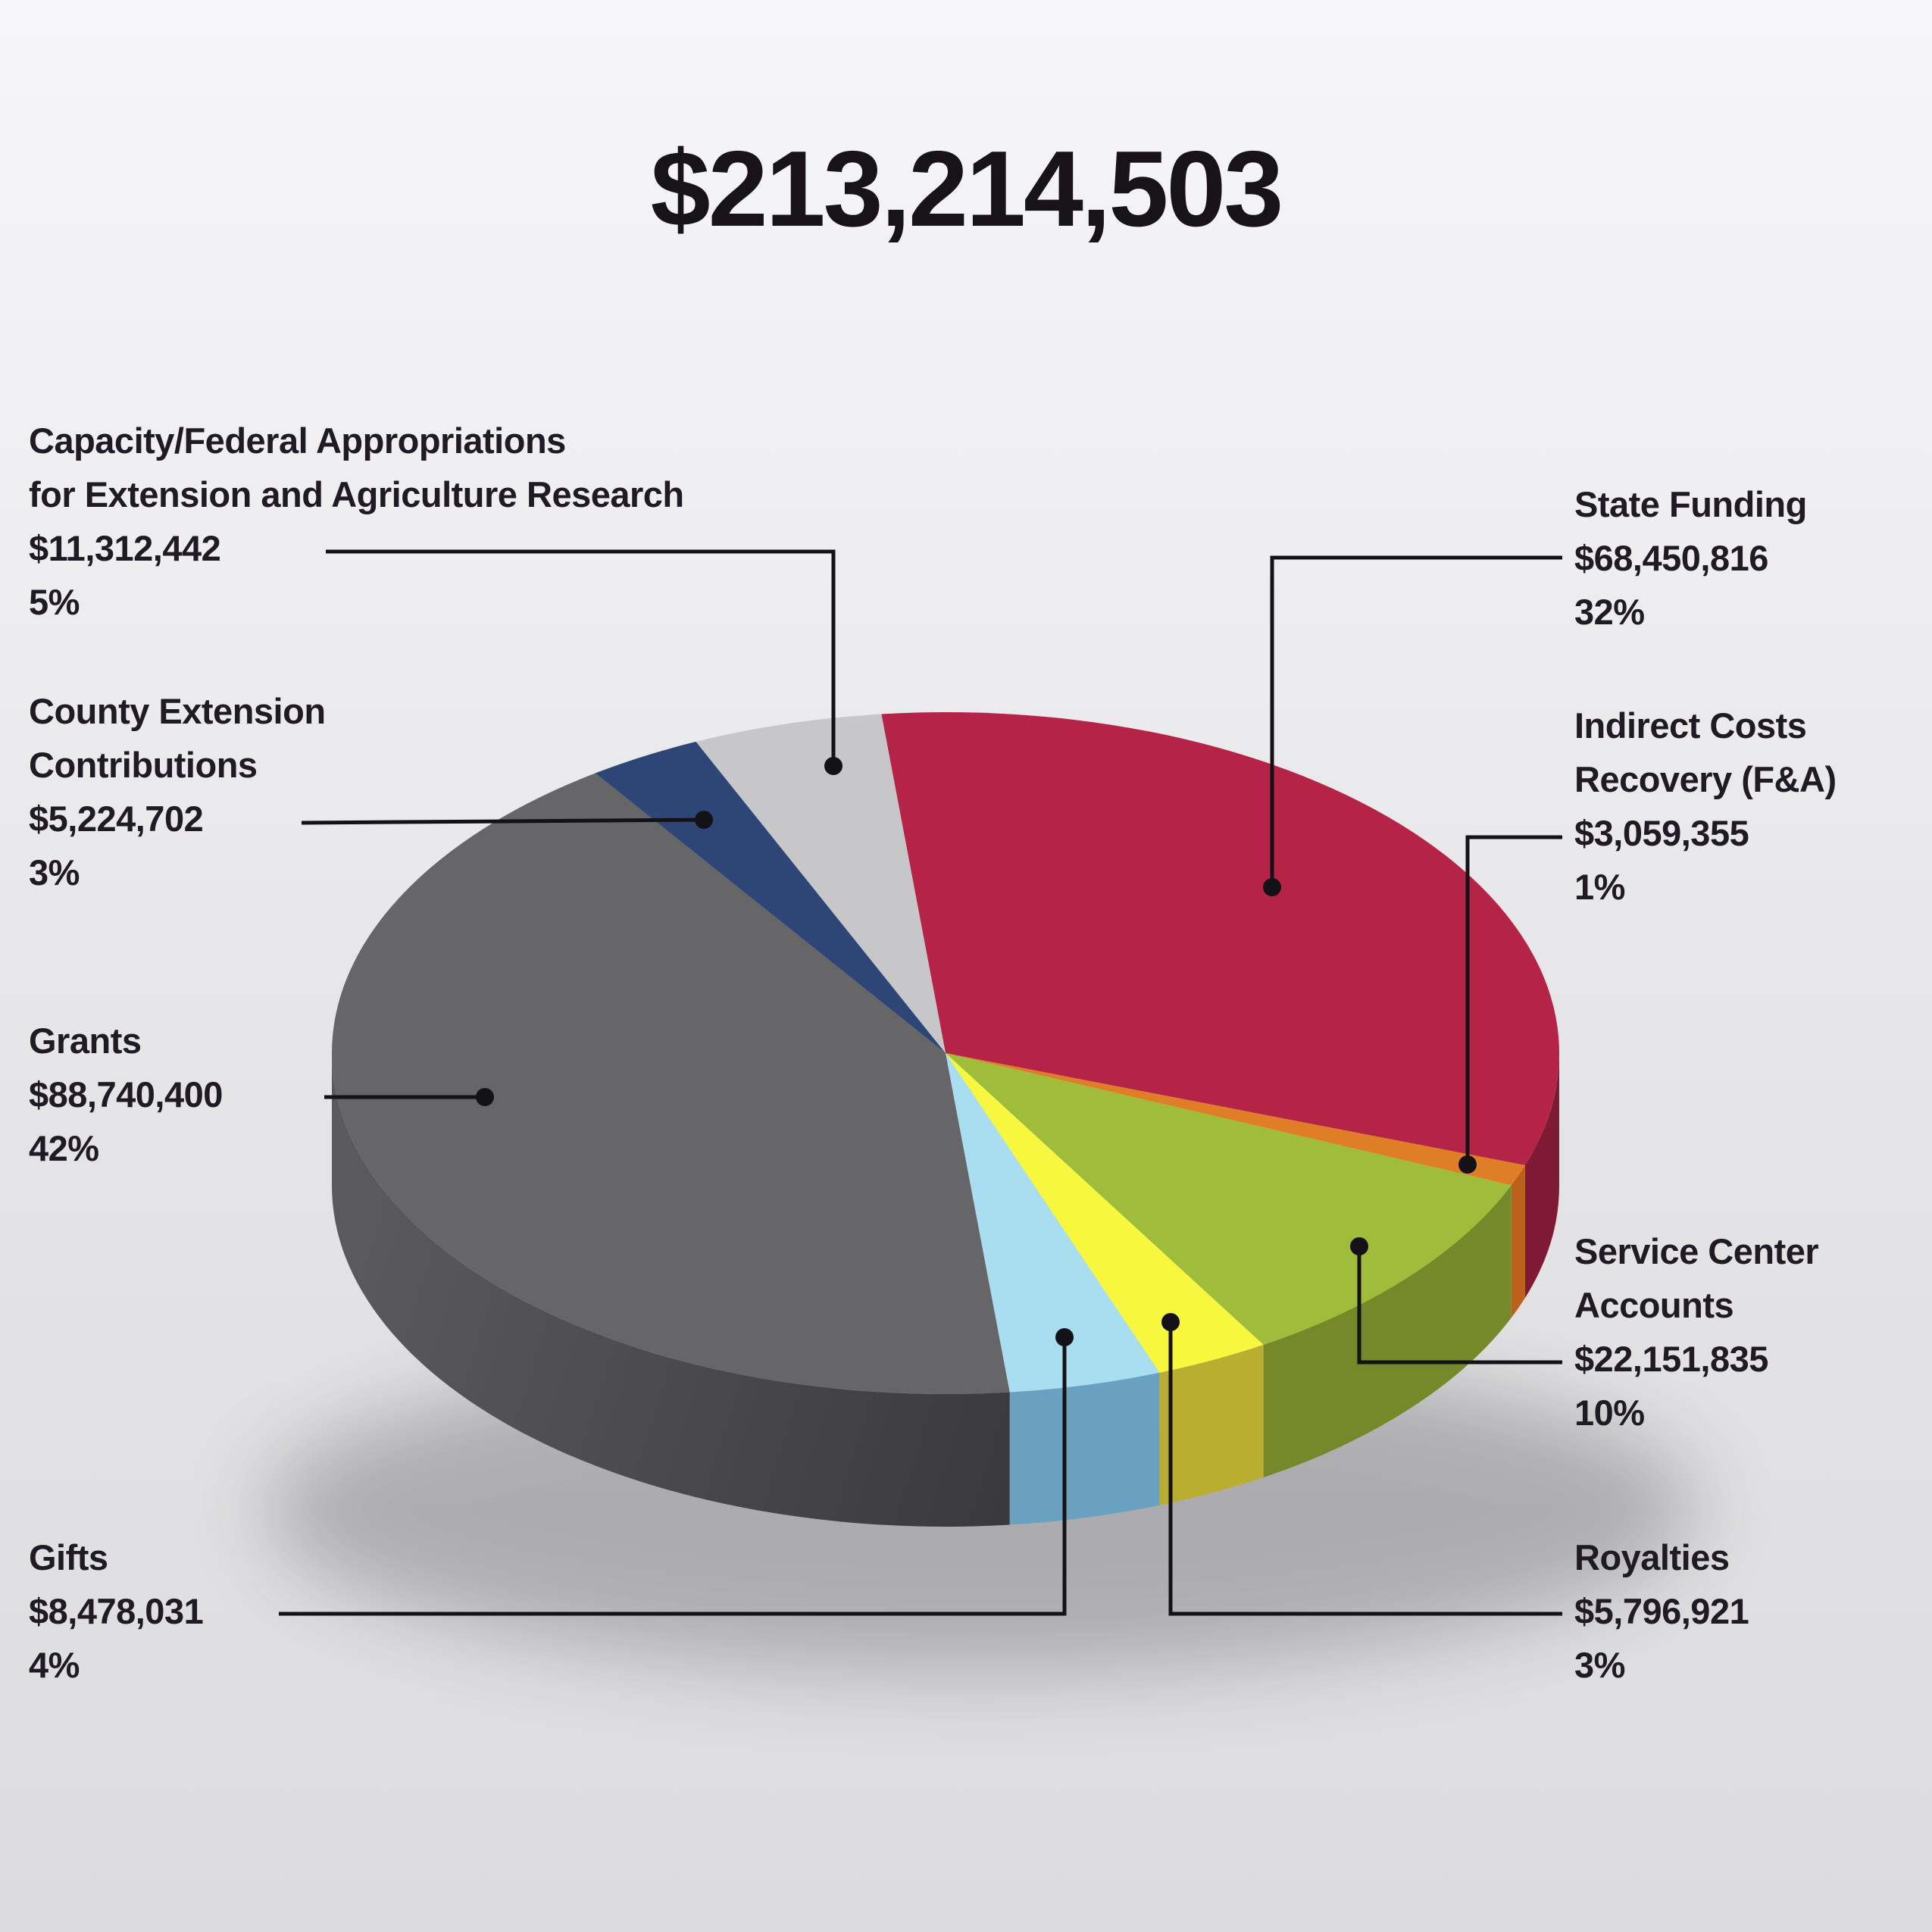 Image resolution: width=1932 pixels, height=1932 pixels. I want to click on leader-line-county-extension, so click(503, 821).